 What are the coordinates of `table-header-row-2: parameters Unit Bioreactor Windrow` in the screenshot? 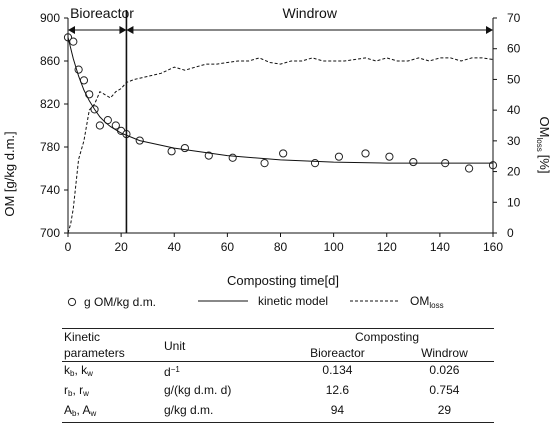 It's located at (278, 350).